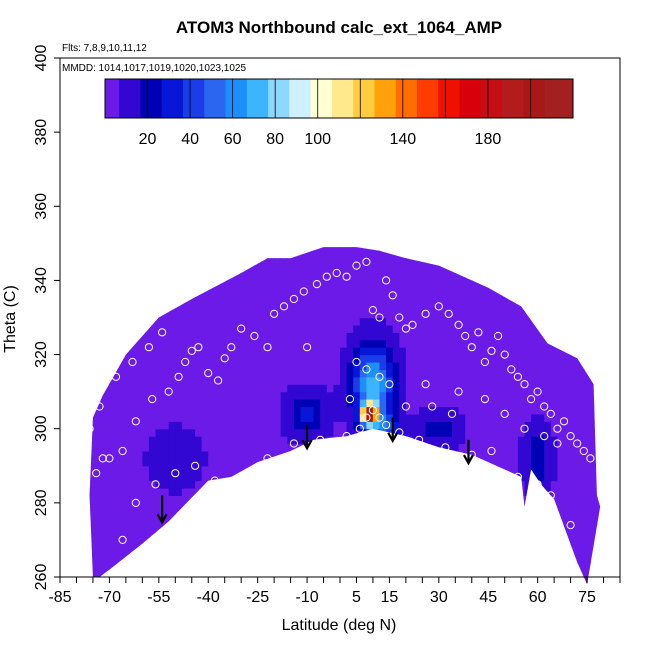 Image resolution: width=650 pixels, height=650 pixels. I want to click on colorbar-tick-label: 180, so click(488, 139).